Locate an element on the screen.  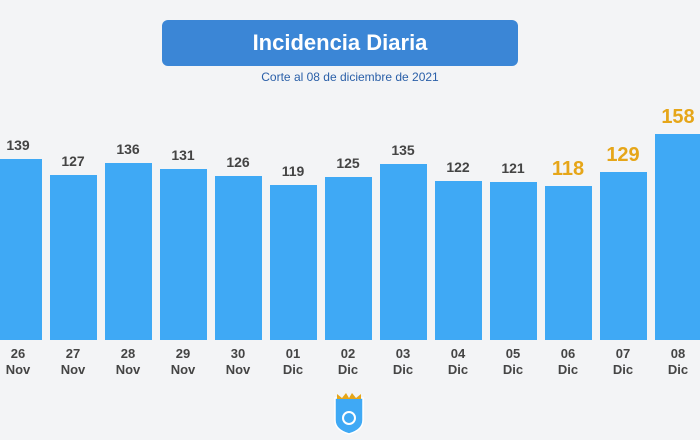
x-tick-label: 28 Nov is located at coordinates (128, 361).